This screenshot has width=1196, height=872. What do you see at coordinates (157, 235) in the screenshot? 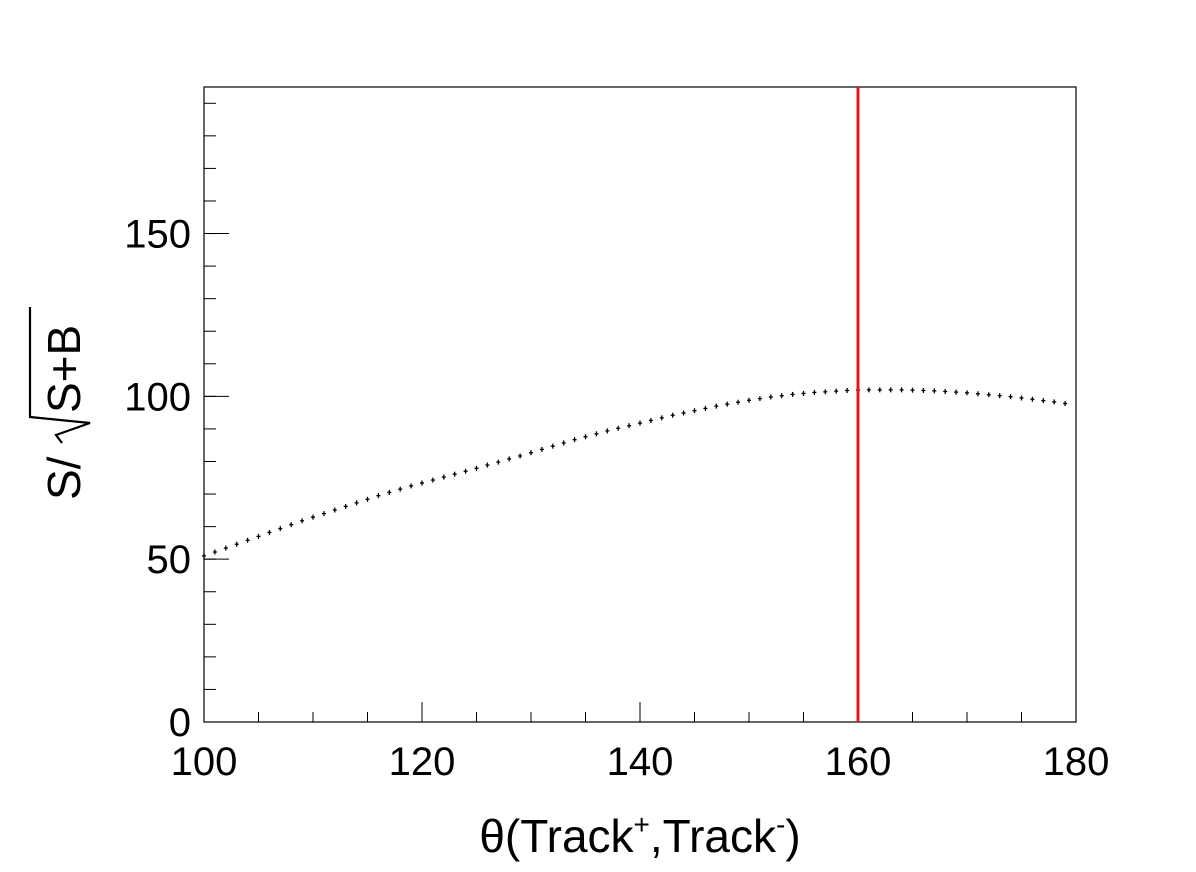
I see `y-tick-label: 150` at bounding box center [157, 235].